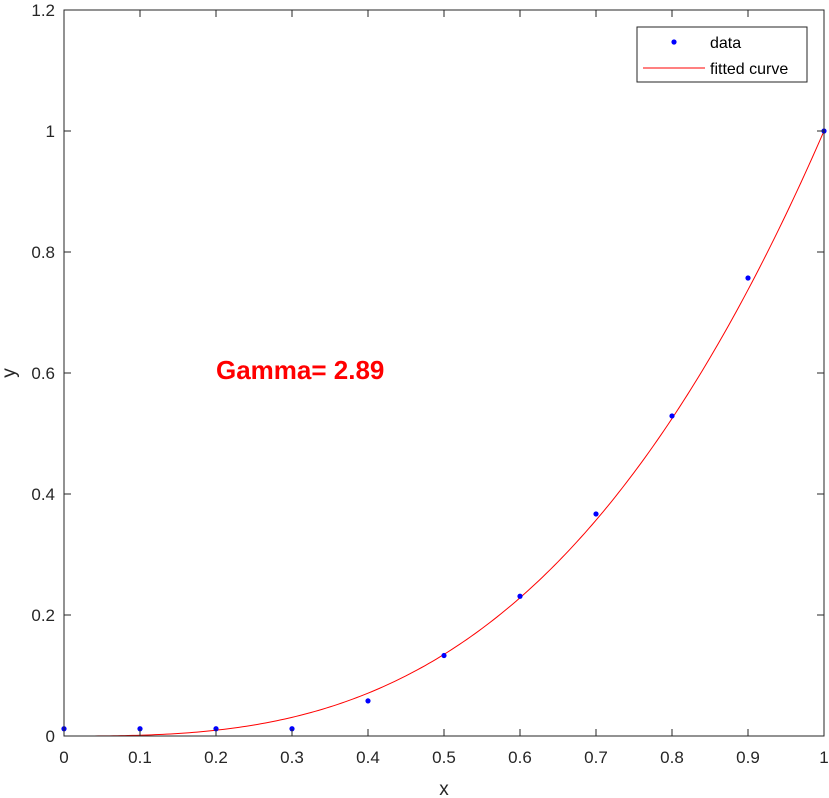  I want to click on y-tick-label: 0.8, so click(43, 252).